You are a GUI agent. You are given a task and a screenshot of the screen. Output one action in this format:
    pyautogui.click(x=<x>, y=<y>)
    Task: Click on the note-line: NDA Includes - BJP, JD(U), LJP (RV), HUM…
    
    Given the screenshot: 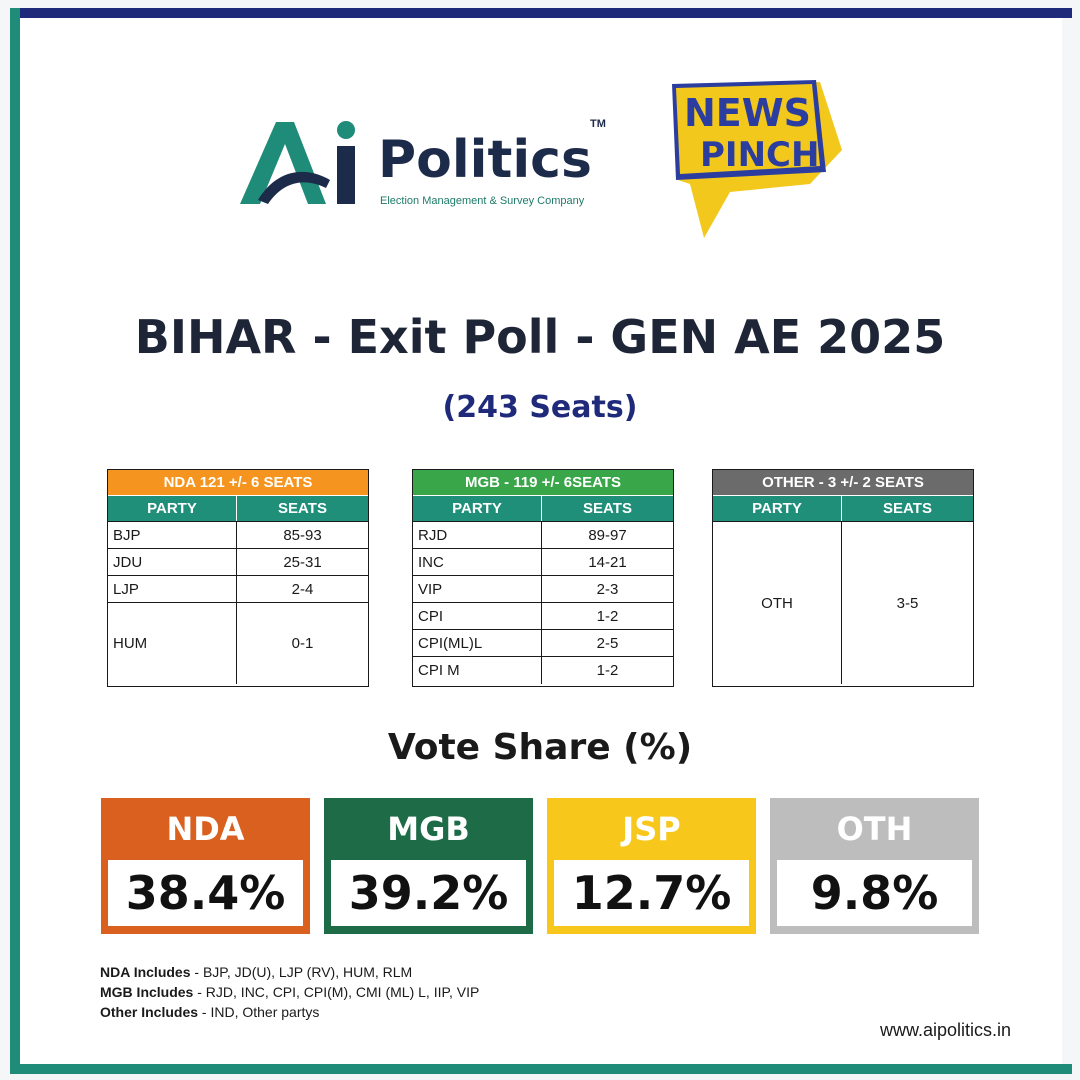 What is the action you would take?
    pyautogui.click(x=289, y=972)
    